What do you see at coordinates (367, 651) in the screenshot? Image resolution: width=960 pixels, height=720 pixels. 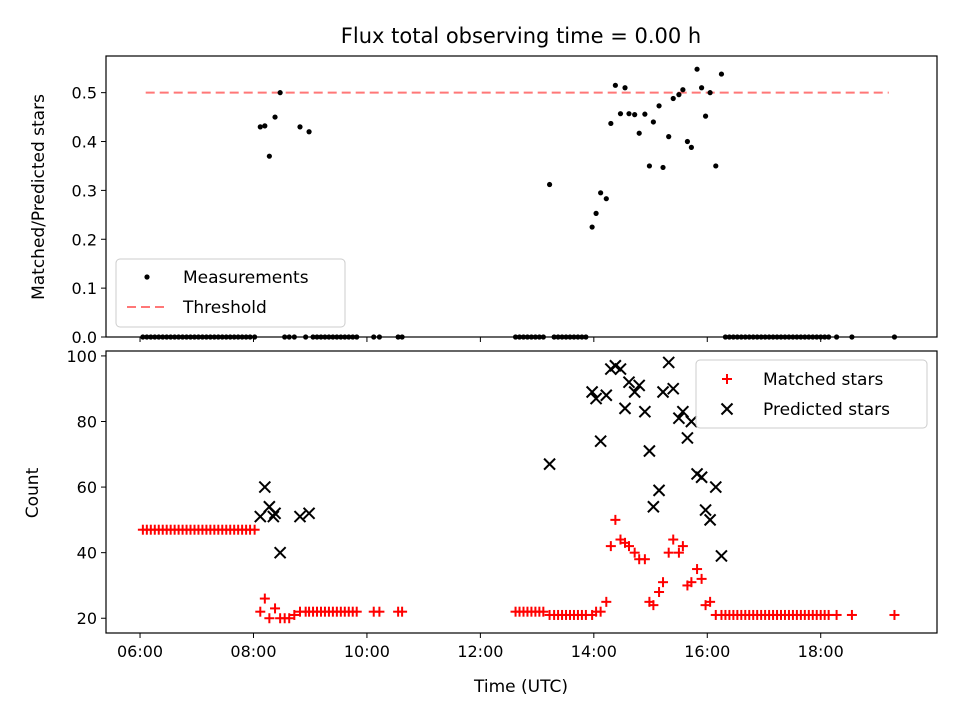 I see `bottom-x-tick-label: 10:00` at bounding box center [367, 651].